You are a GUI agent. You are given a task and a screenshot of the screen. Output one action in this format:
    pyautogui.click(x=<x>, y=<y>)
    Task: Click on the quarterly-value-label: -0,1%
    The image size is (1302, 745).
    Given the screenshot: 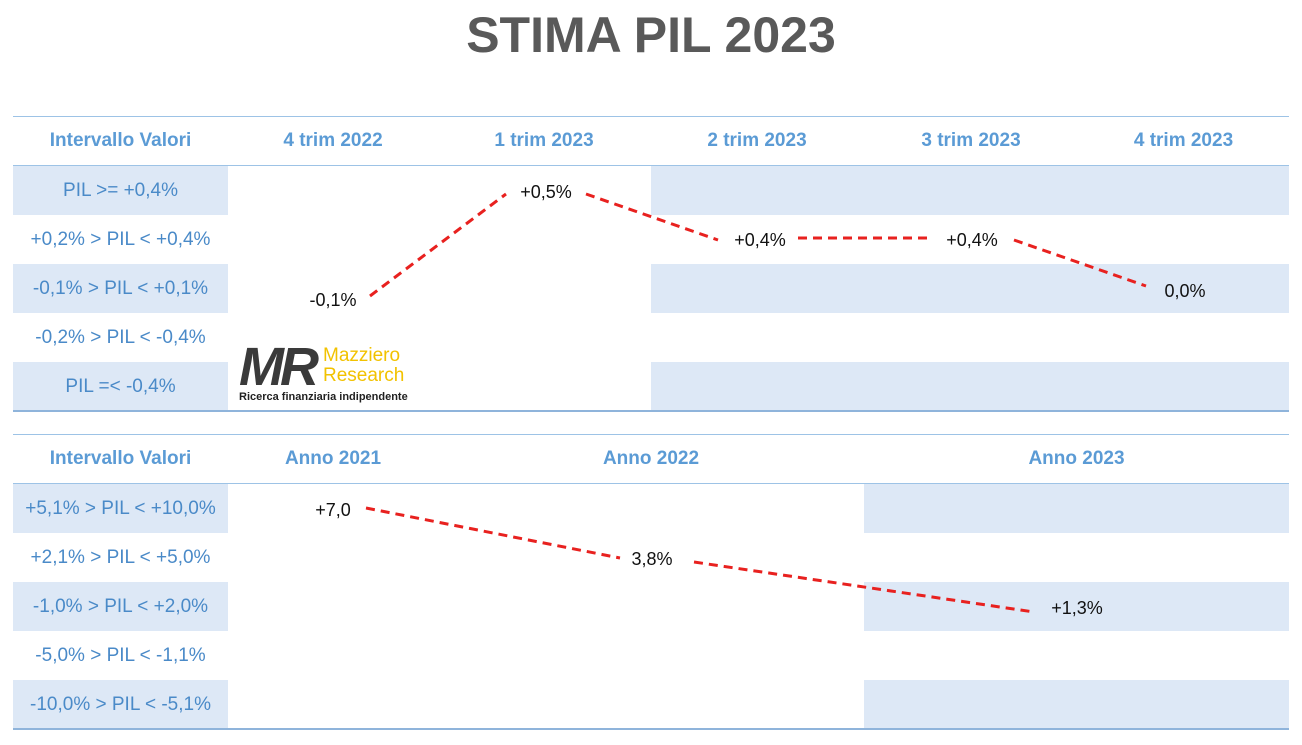 What is the action you would take?
    pyautogui.click(x=332, y=300)
    